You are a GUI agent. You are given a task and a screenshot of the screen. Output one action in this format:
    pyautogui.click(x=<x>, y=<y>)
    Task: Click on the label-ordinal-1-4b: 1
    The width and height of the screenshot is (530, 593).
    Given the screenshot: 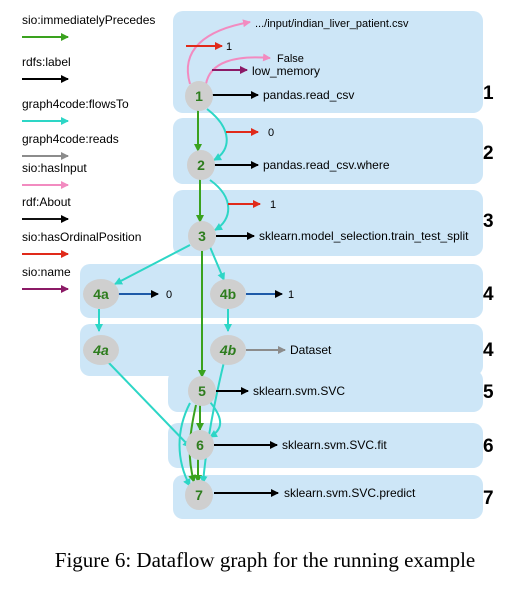 What is the action you would take?
    pyautogui.click(x=291, y=295)
    